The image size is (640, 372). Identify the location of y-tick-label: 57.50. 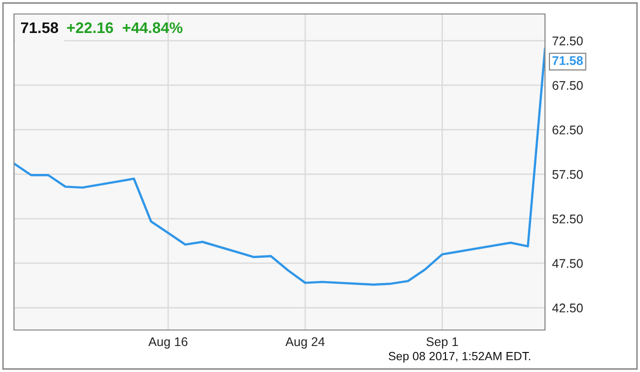
(567, 174).